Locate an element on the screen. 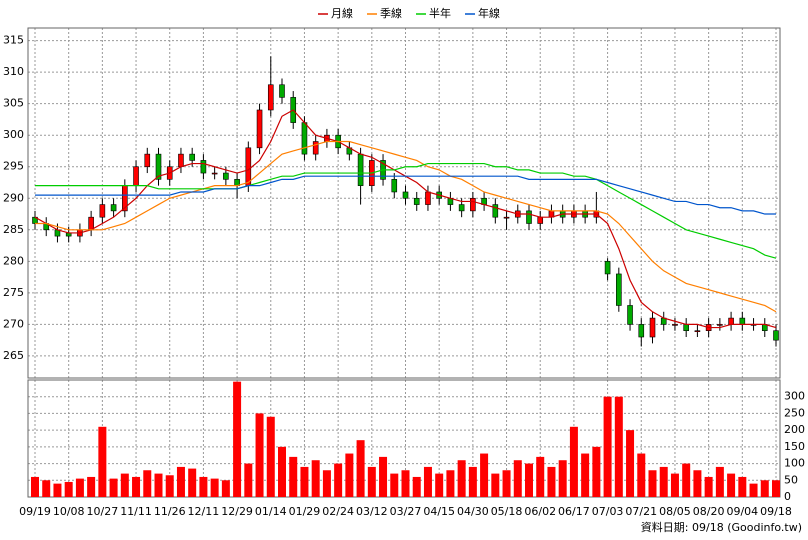  y-tick-label: 50 is located at coordinates (791, 479).